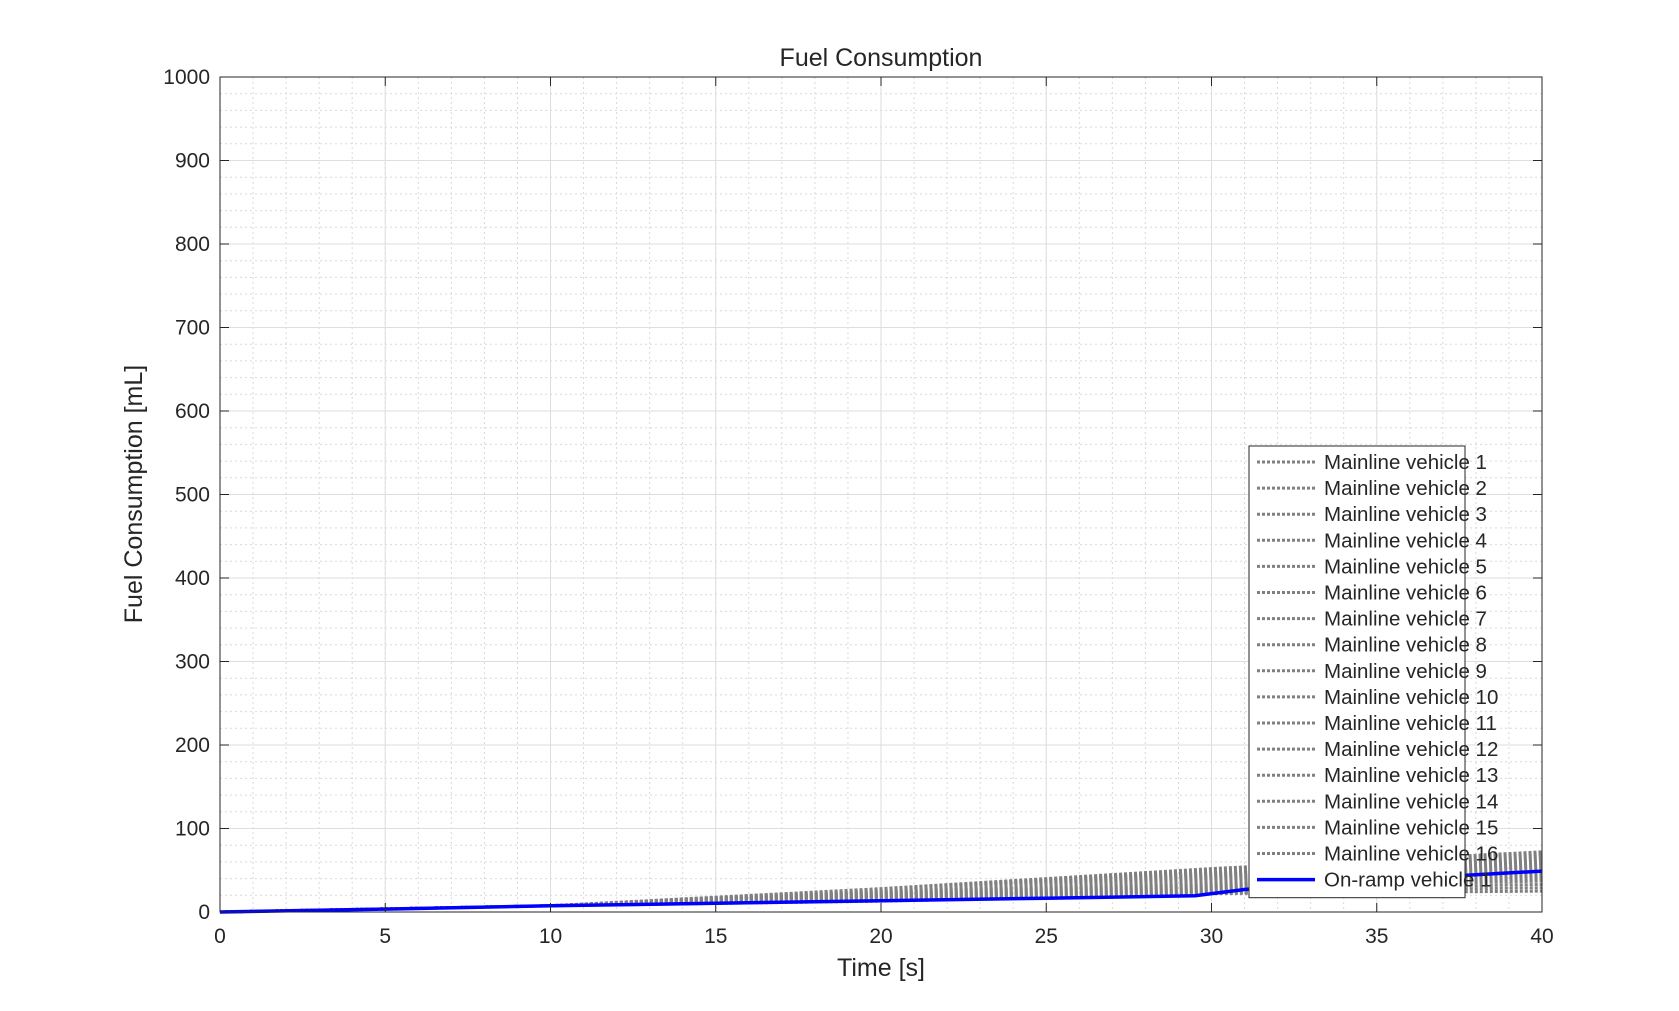  What do you see at coordinates (880, 936) in the screenshot?
I see `x-tick-label: 20` at bounding box center [880, 936].